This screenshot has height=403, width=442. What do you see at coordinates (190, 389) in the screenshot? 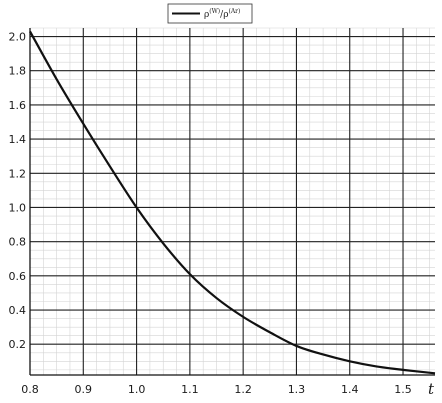
I see `x-tick-label: 1.1` at bounding box center [190, 389].